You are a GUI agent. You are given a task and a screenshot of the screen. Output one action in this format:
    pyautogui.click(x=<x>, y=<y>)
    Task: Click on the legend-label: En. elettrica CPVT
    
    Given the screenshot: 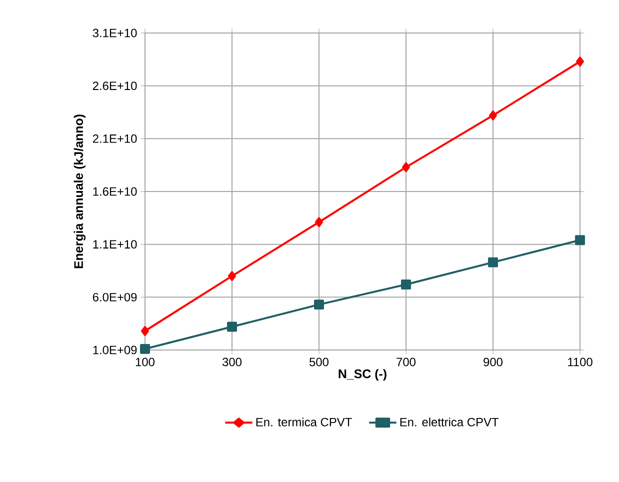 What is the action you would take?
    pyautogui.click(x=449, y=422)
    